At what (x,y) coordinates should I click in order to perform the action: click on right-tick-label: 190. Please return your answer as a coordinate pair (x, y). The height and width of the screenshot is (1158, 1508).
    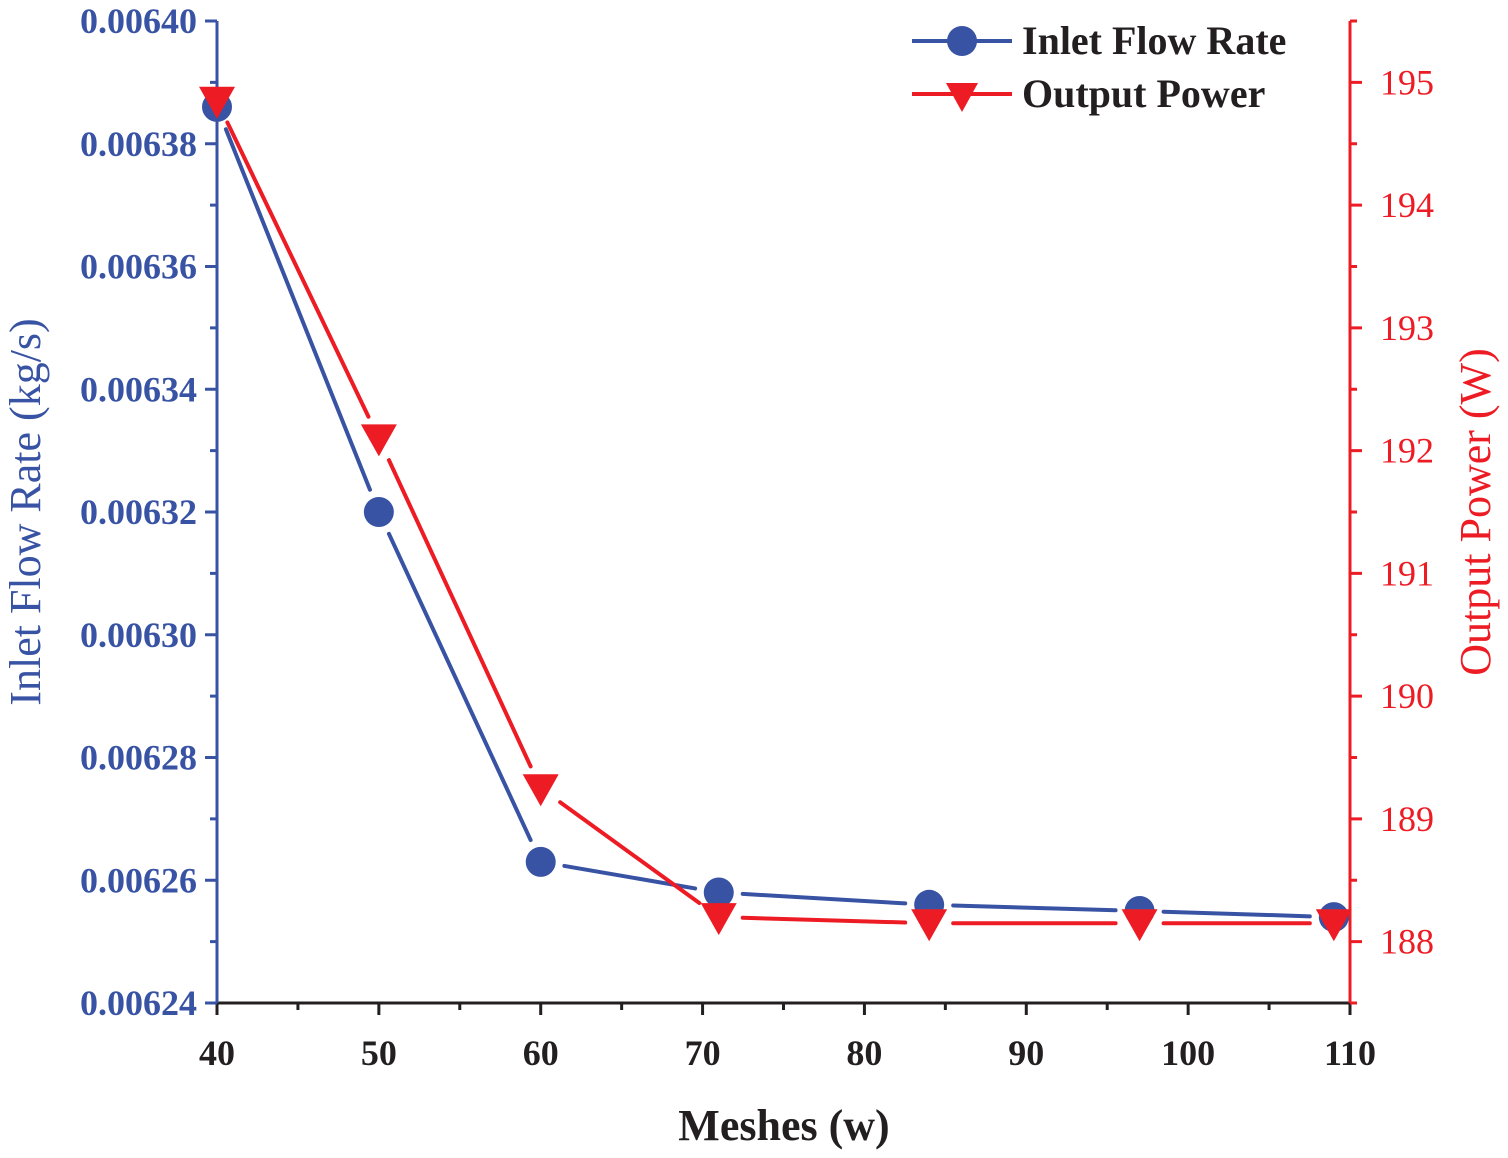
    Looking at the image, I should click on (1407, 696).